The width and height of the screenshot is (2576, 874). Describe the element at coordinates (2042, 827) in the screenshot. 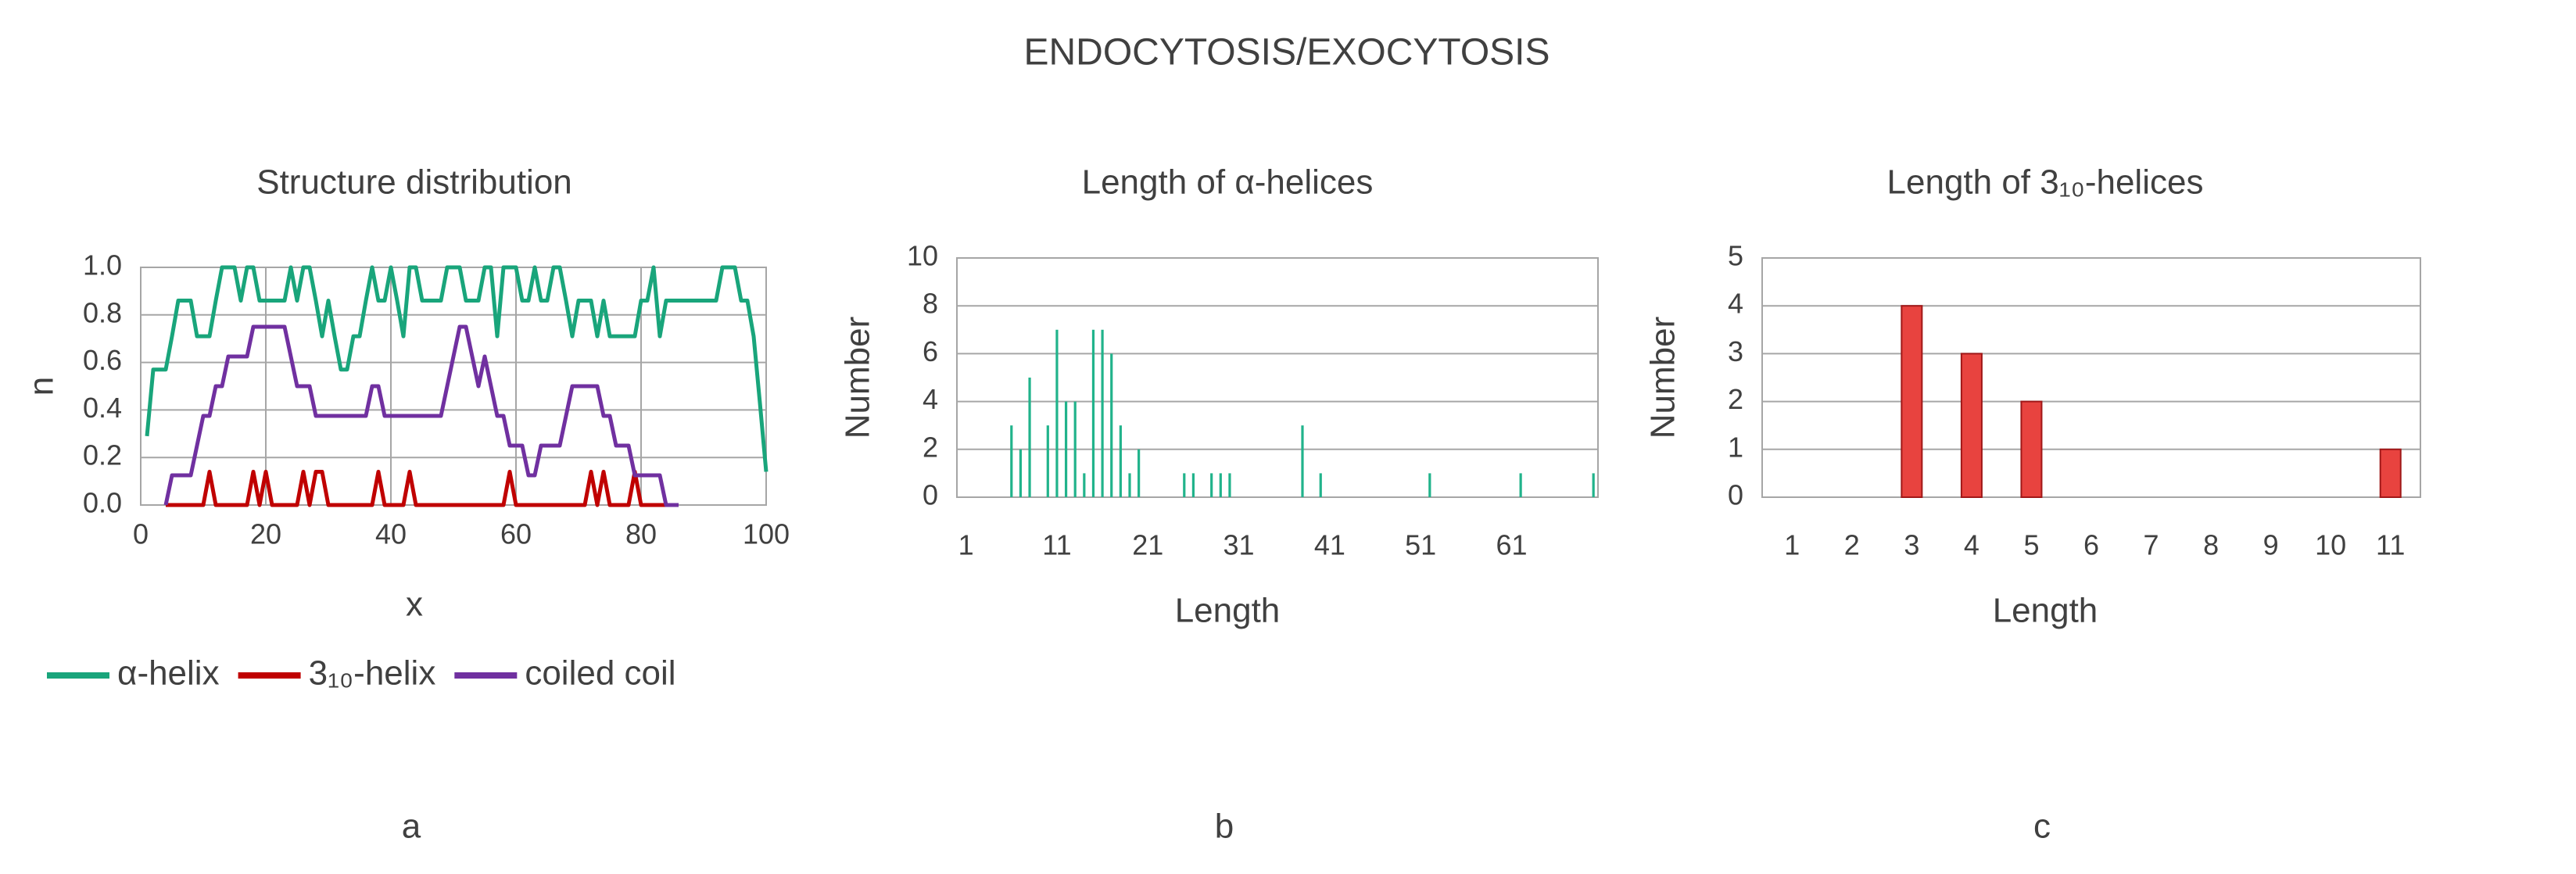

I see `panel-label: c` at that location.